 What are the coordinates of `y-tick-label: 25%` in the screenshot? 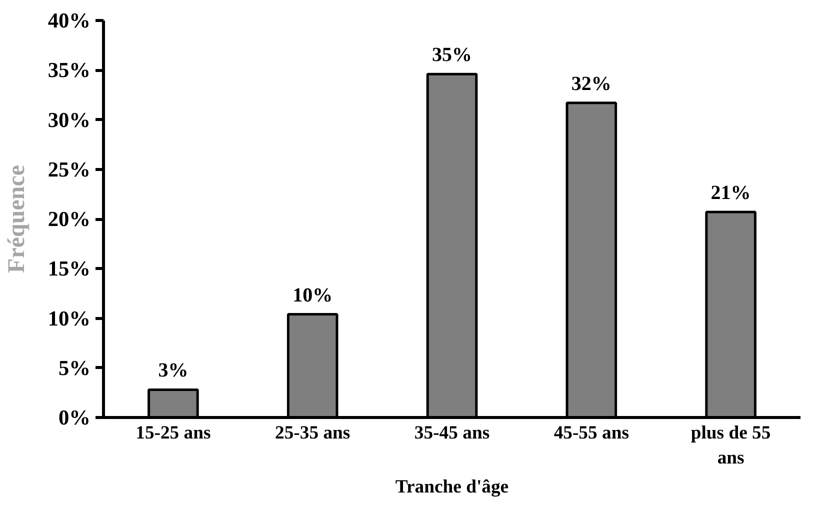 It's located at (69, 169).